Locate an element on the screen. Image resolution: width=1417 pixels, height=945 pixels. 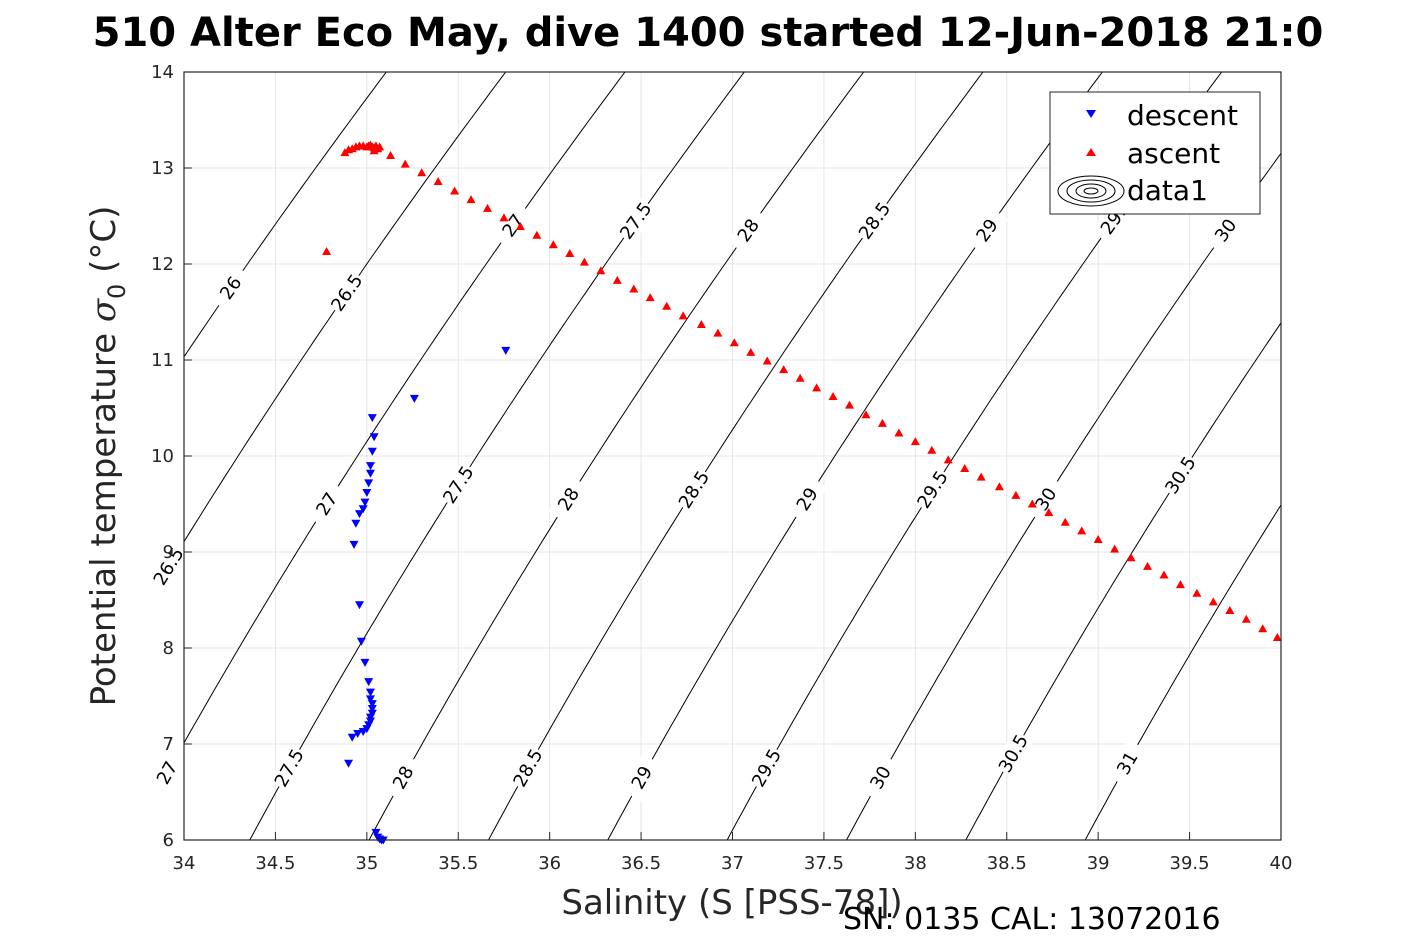
y-axis-label-unit: (°C) is located at coordinates (104, 245).